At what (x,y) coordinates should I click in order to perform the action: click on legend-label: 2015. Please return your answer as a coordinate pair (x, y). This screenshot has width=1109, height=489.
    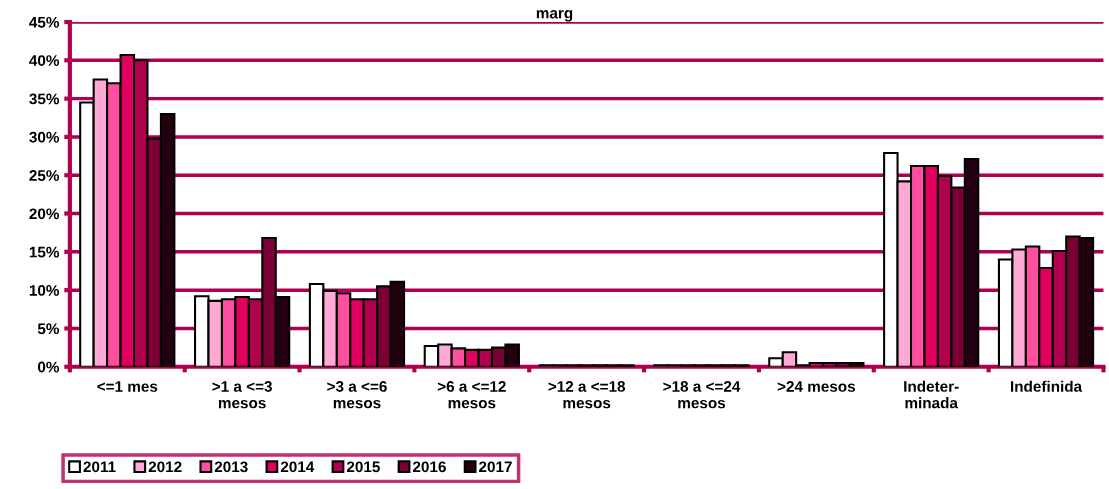
    Looking at the image, I should click on (363, 467).